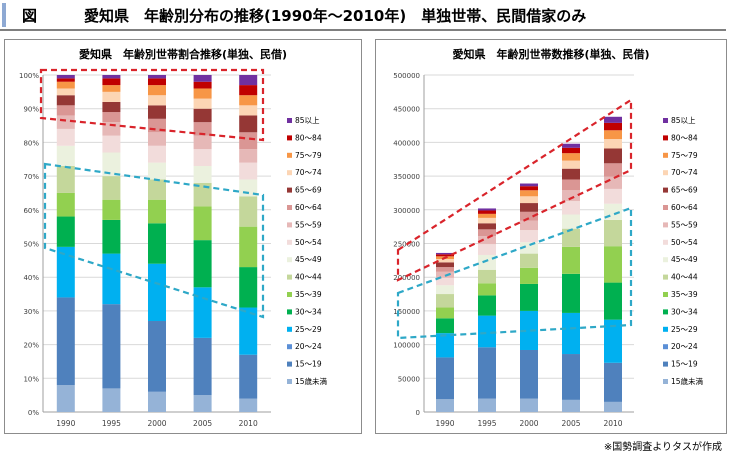 This screenshot has height=454, width=730. What do you see at coordinates (406, 312) in the screenshot?
I see `y-tick-label: 150000` at bounding box center [406, 312].